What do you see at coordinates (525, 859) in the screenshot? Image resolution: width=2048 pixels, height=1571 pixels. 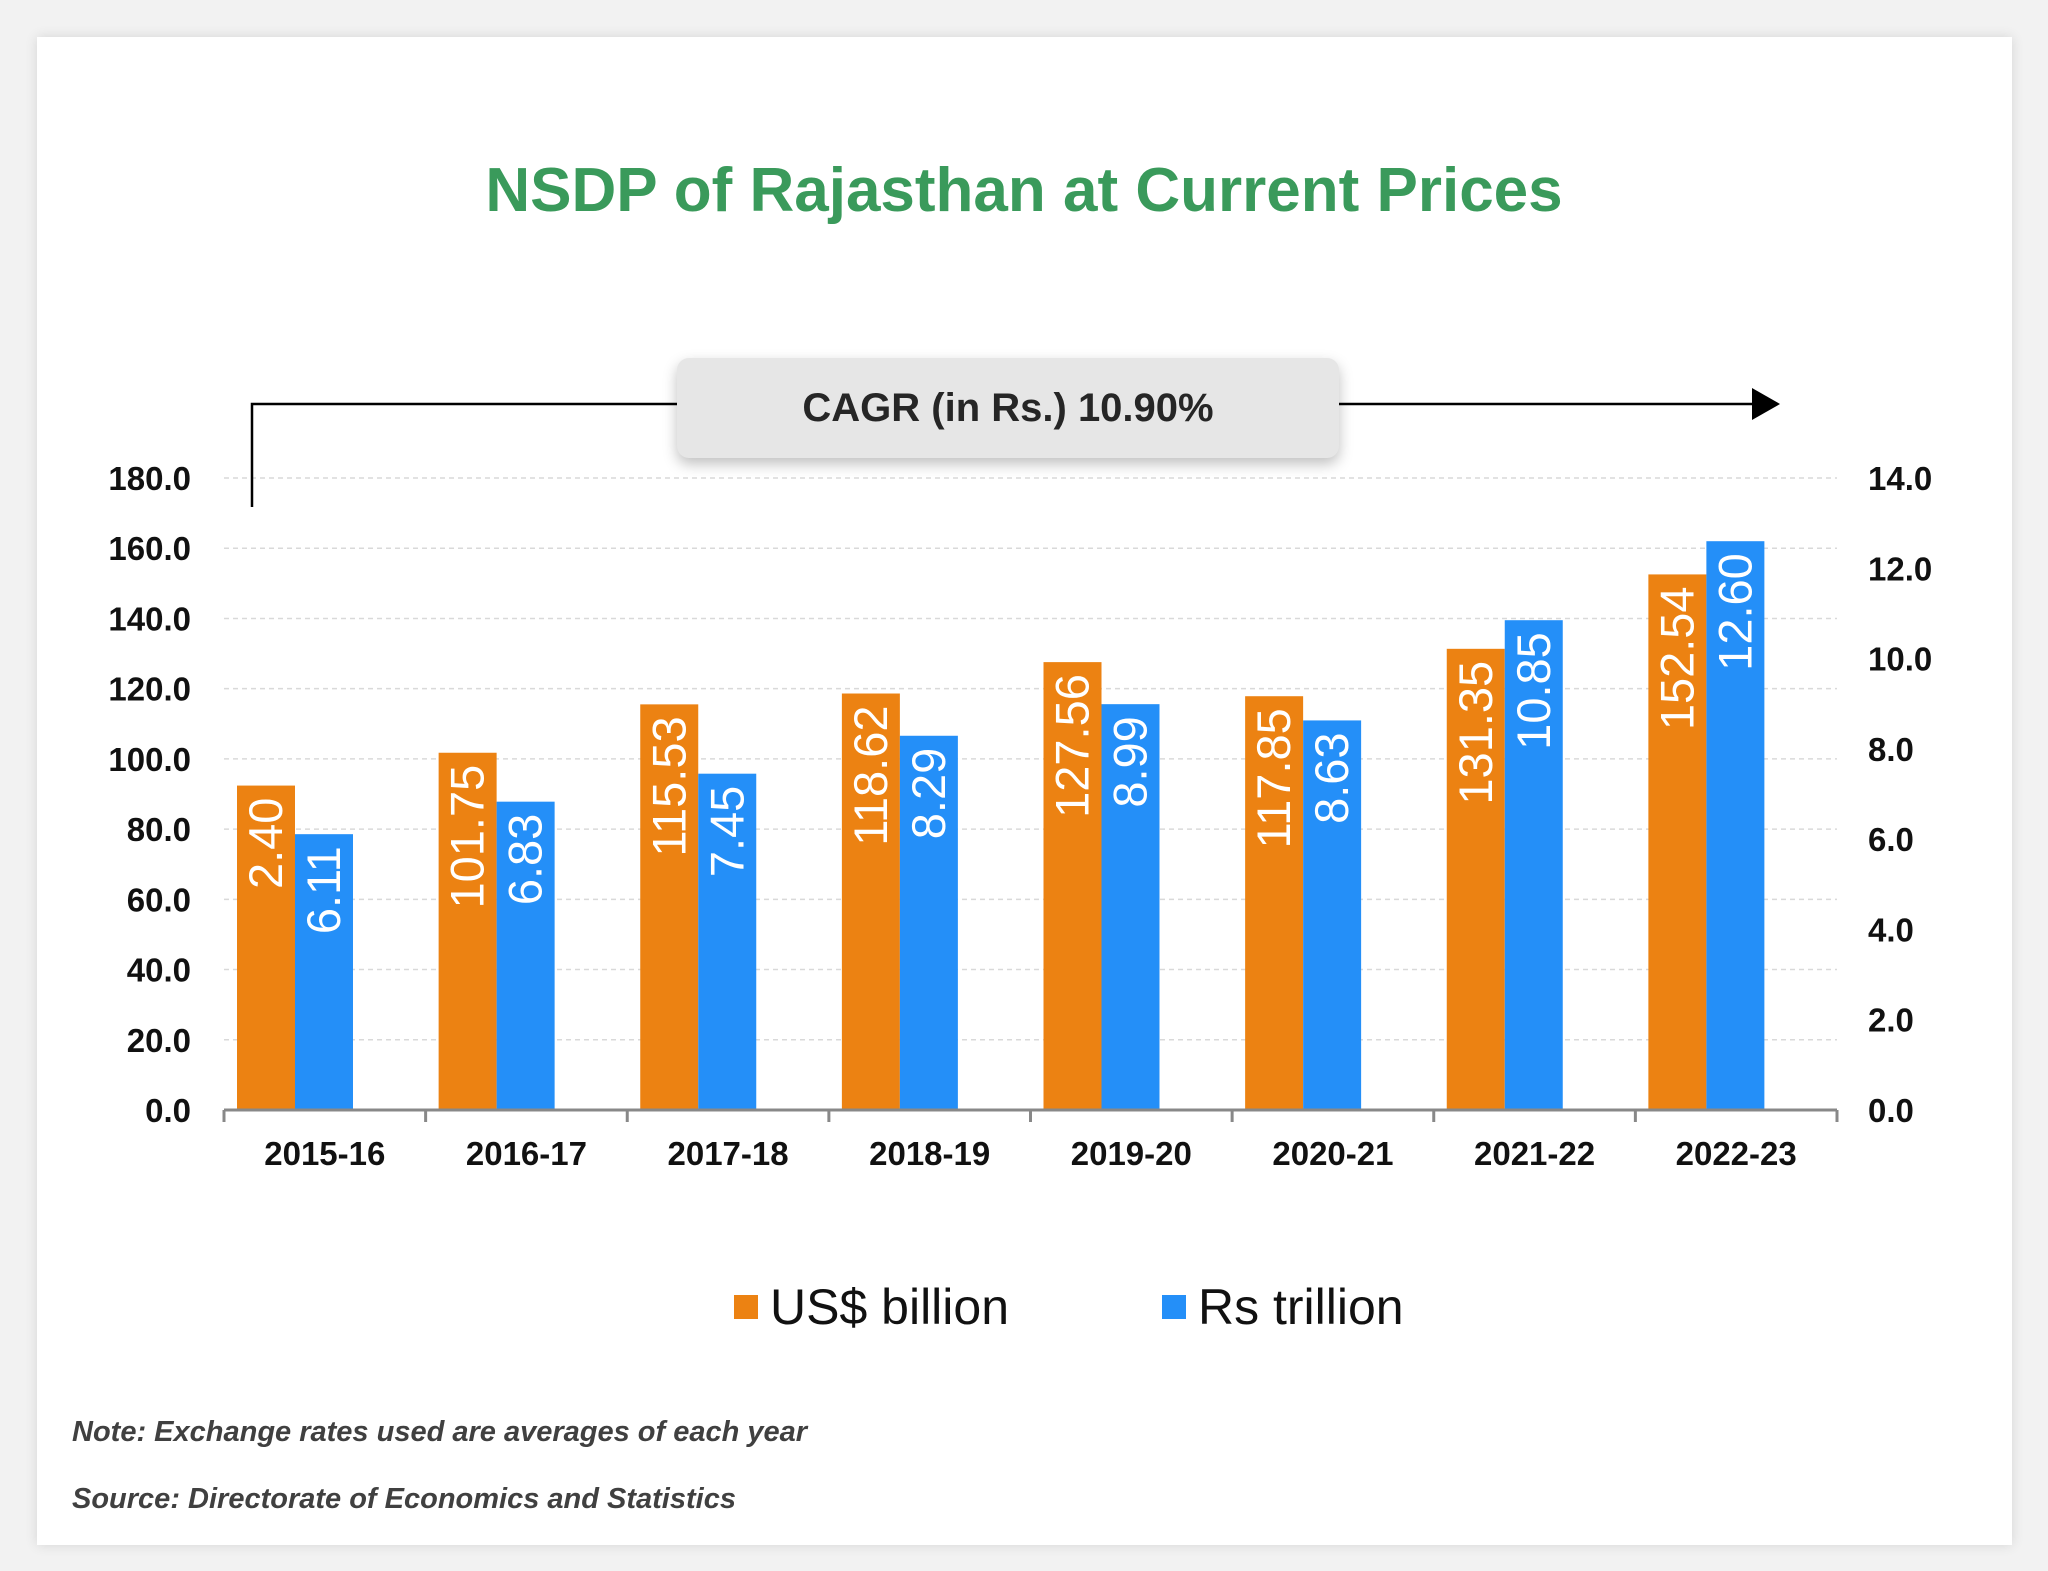 I see `data-label: 6.83` at bounding box center [525, 859].